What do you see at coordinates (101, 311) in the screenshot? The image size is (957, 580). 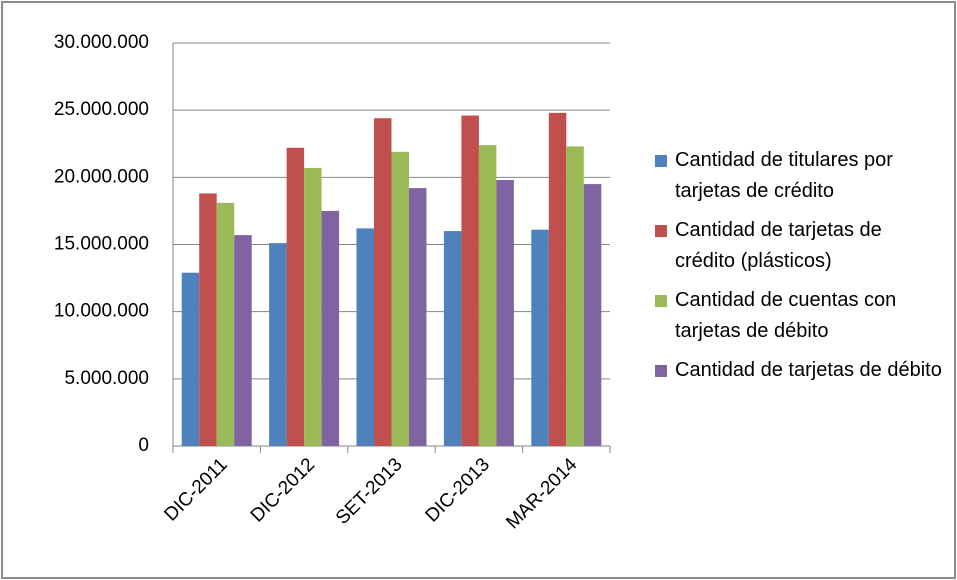 I see `y-tick-label: 10.000.000` at bounding box center [101, 311].